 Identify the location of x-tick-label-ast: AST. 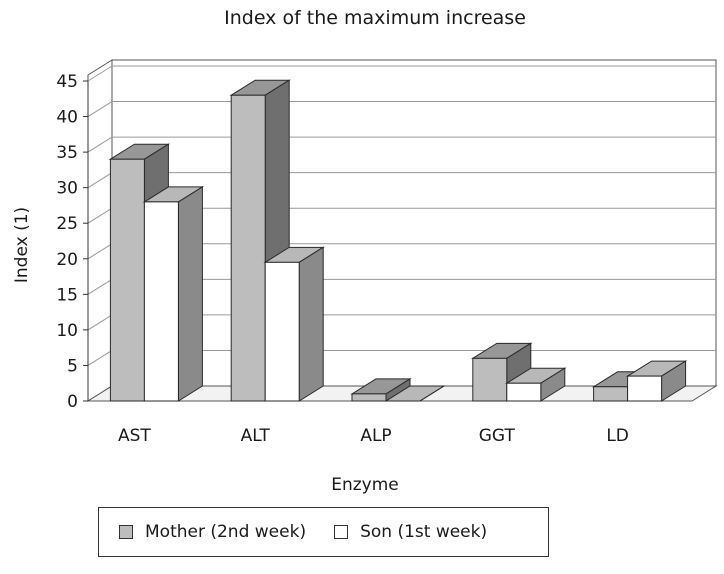
(134, 436).